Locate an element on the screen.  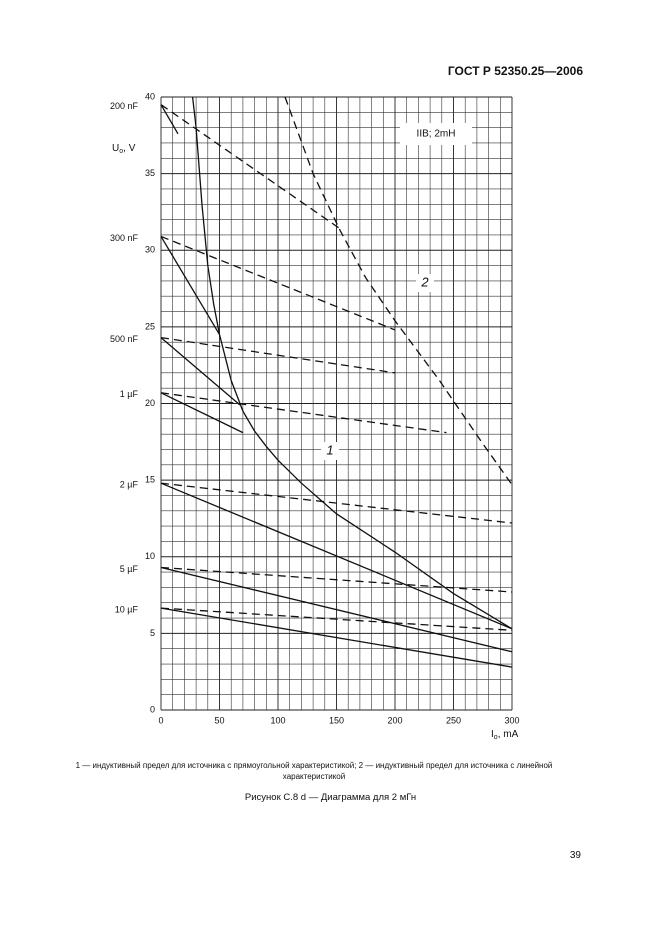
x-axis-label-rest: , mA is located at coordinates (508, 734).